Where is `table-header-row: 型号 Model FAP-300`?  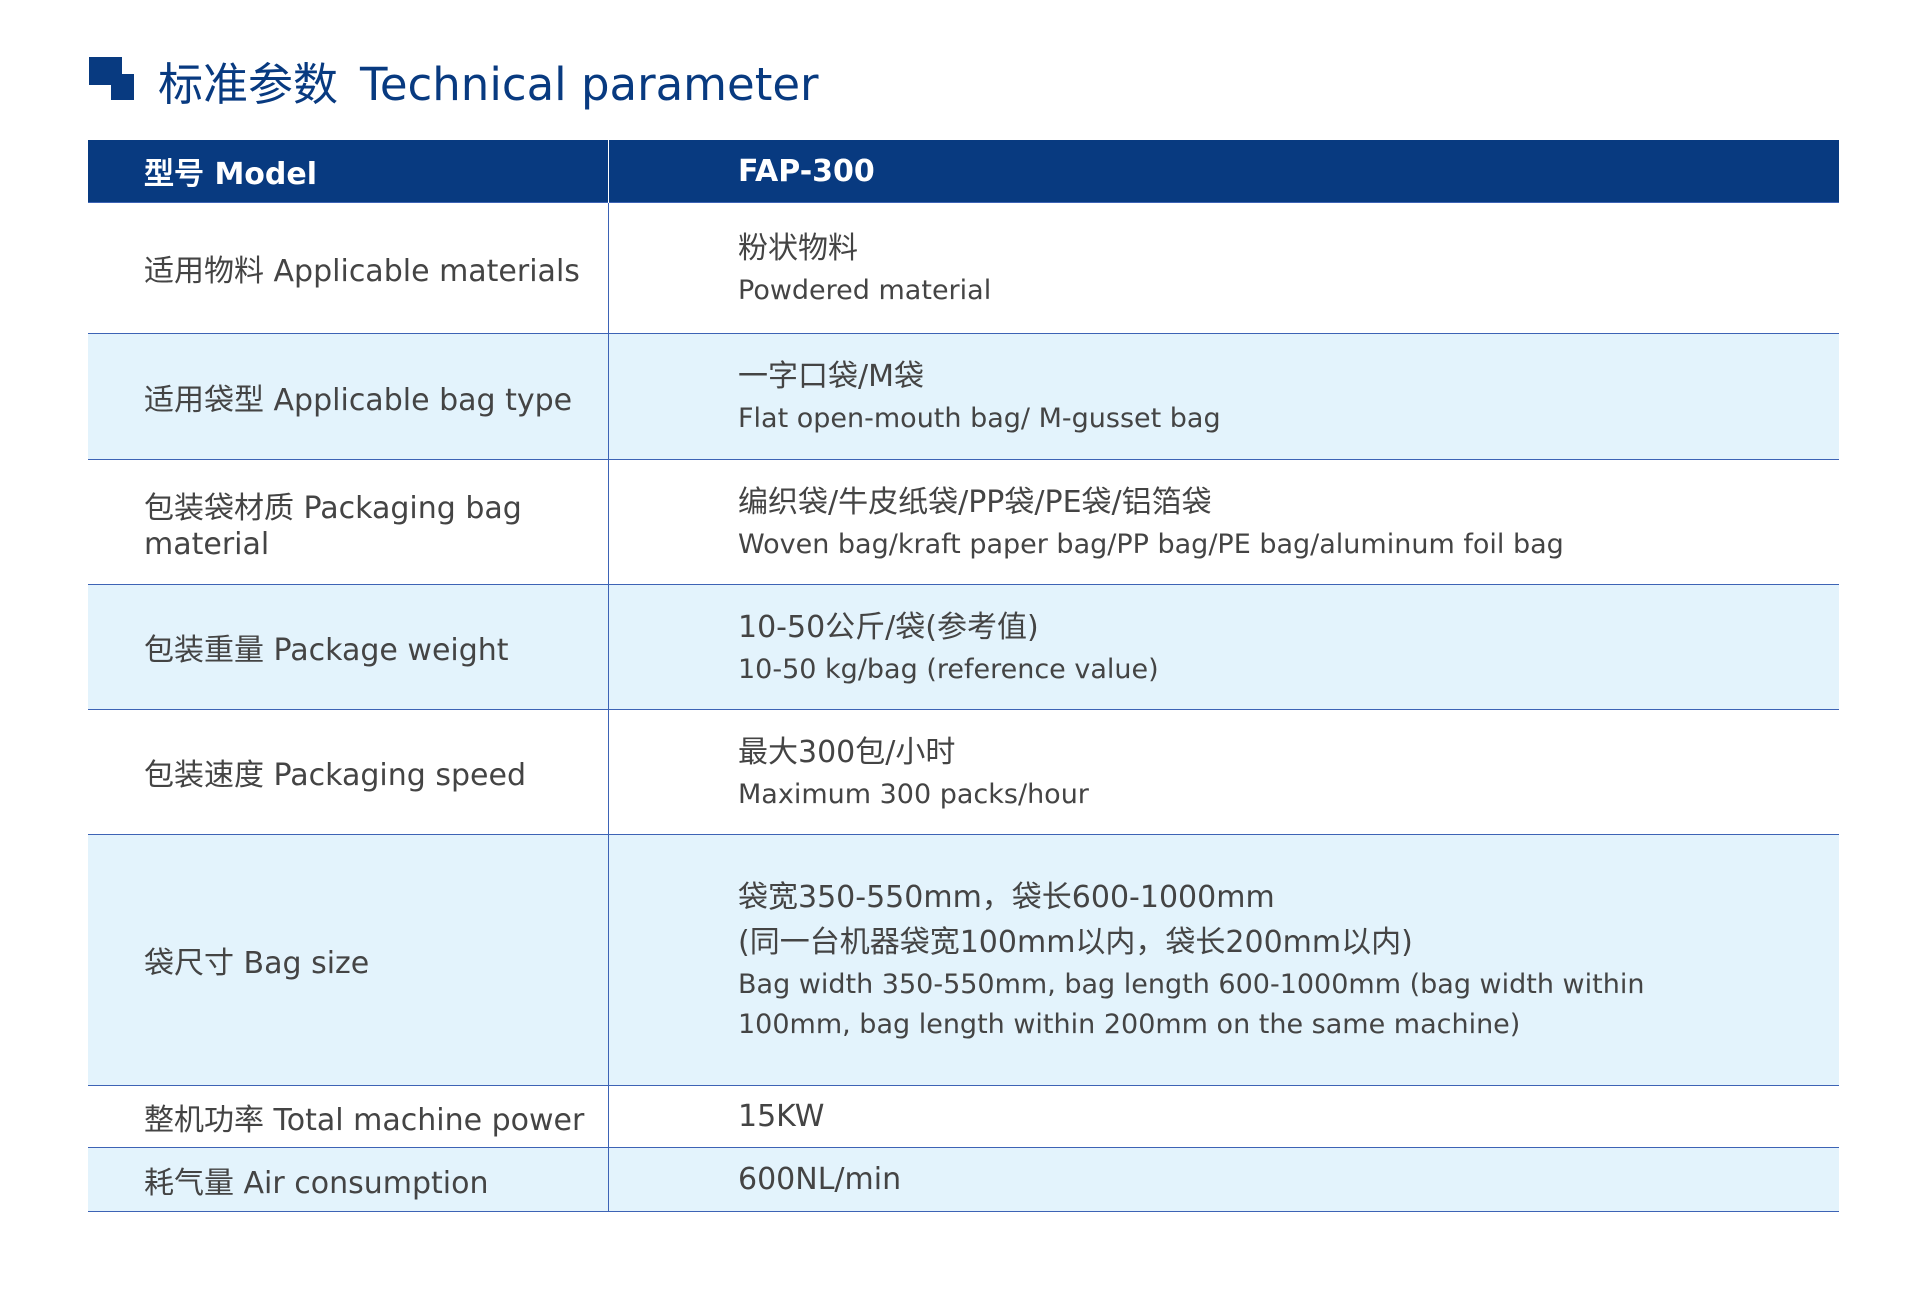 table-header-row: 型号 Model FAP-300 is located at coordinates (963, 171).